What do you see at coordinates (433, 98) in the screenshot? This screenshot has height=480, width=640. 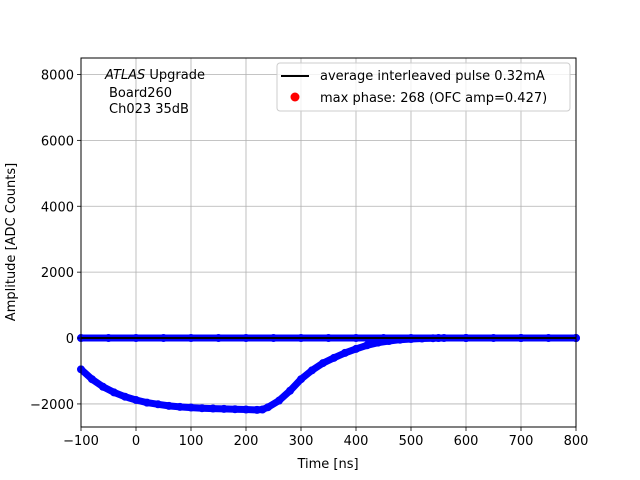 I see `legend-entry-max-phase: max phase: 268 (OFC amp=0.427)` at bounding box center [433, 98].